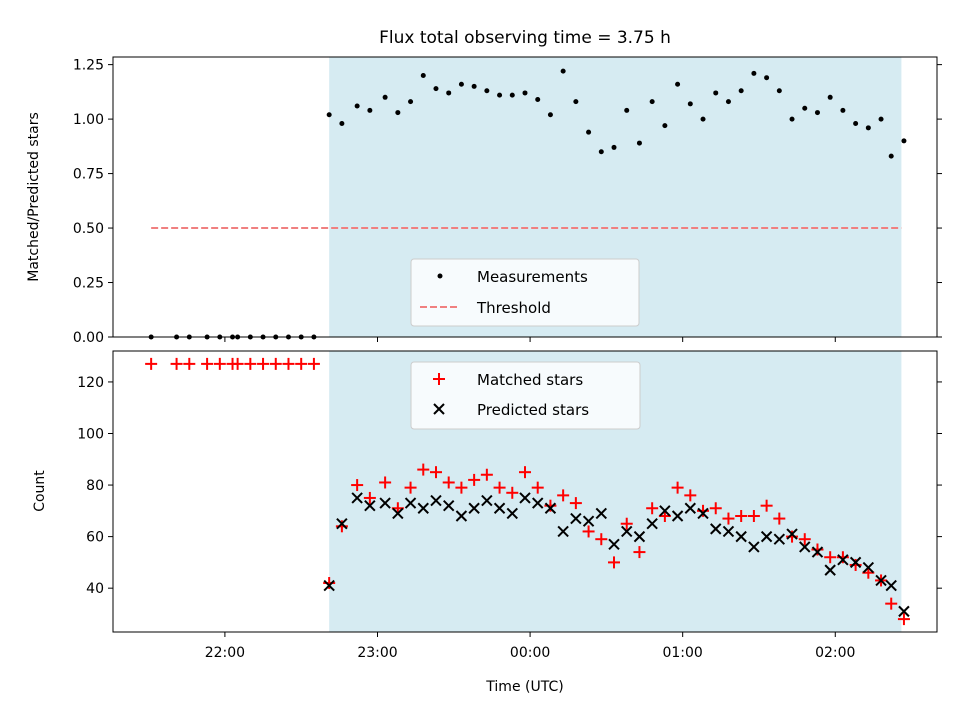 The height and width of the screenshot is (720, 960). I want to click on top-legend: Measurements Threshold, so click(525, 292).